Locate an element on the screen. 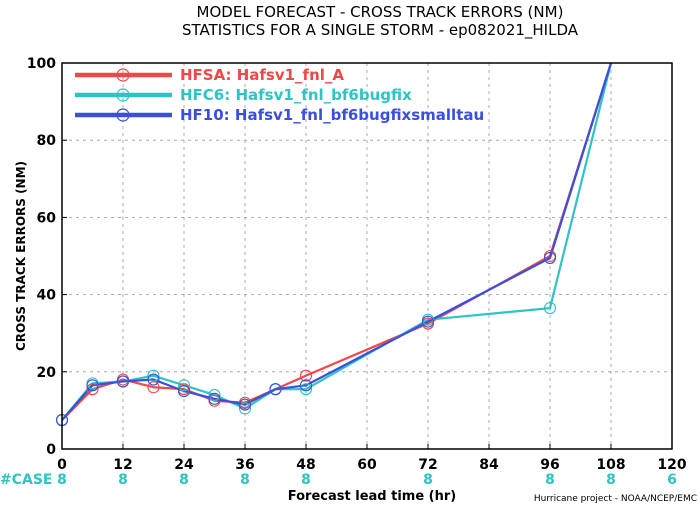  legend-entry: HFC6: Hafsv1_fnl_bf6bugfix is located at coordinates (296, 95).